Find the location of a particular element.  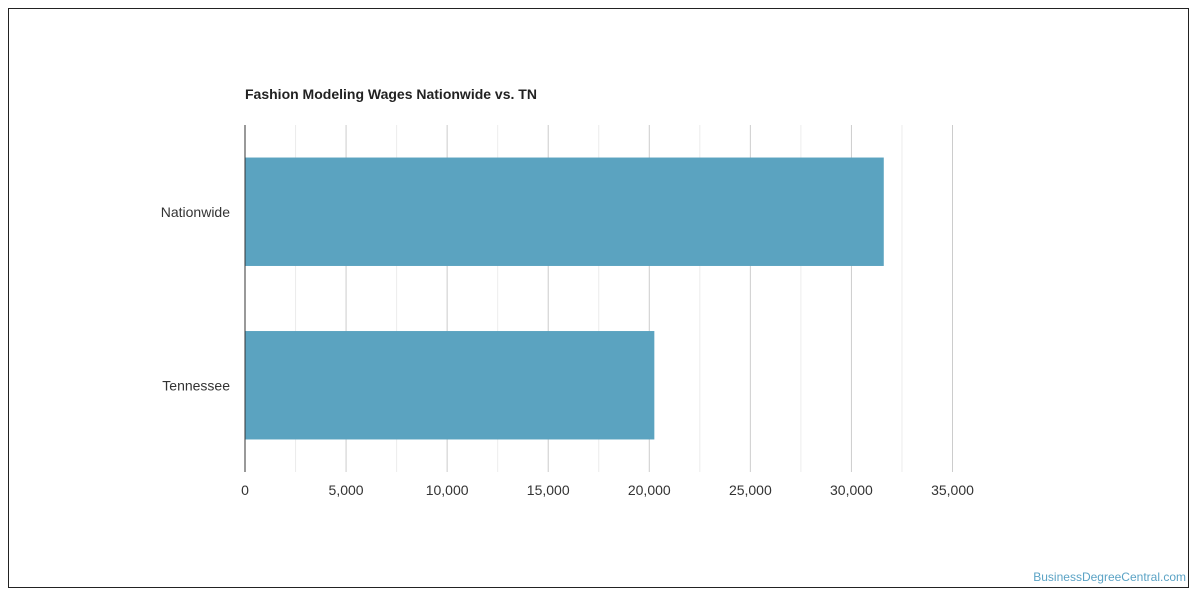

bar-tennessee is located at coordinates (450, 385).